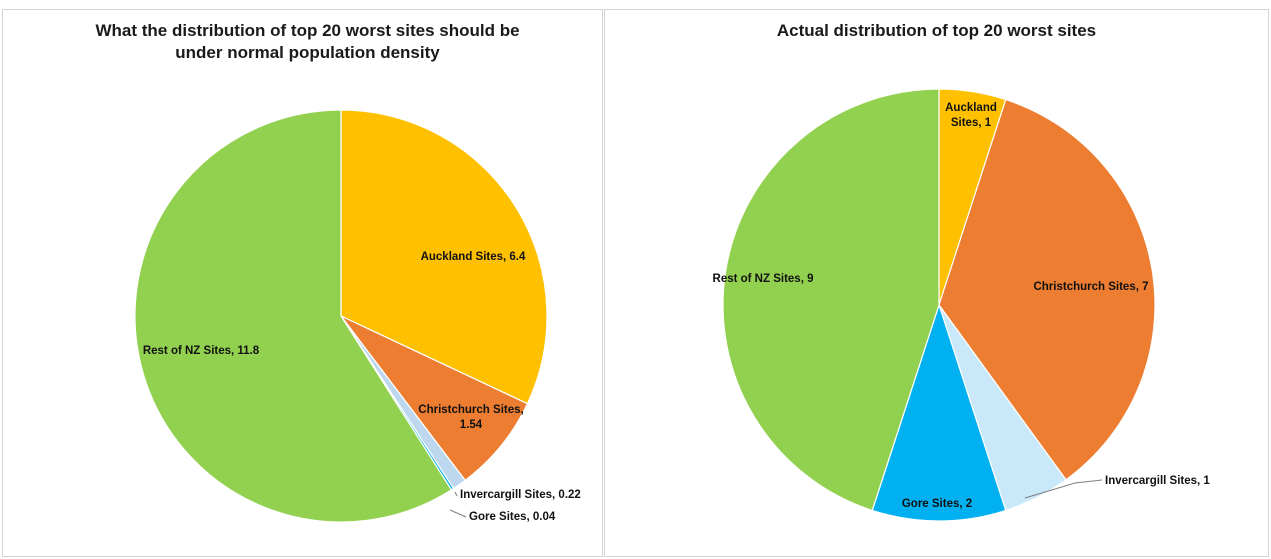 Image resolution: width=1271 pixels, height=559 pixels. What do you see at coordinates (937, 504) in the screenshot?
I see `data-label-gore-sites: Gore Sites, 2` at bounding box center [937, 504].